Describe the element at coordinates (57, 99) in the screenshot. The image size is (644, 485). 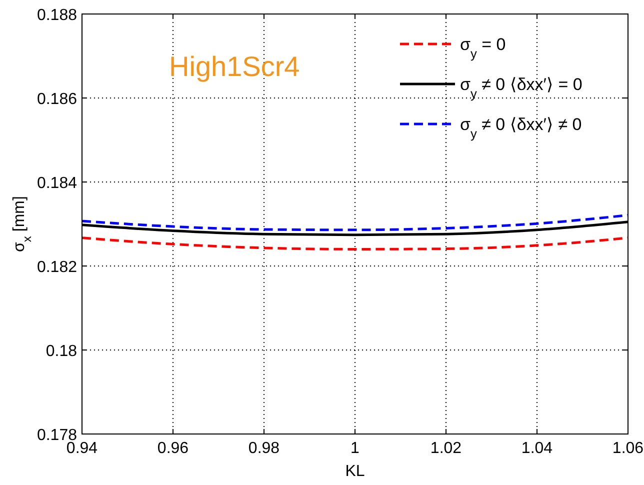
I see `y-tick-label: 0.186` at that location.